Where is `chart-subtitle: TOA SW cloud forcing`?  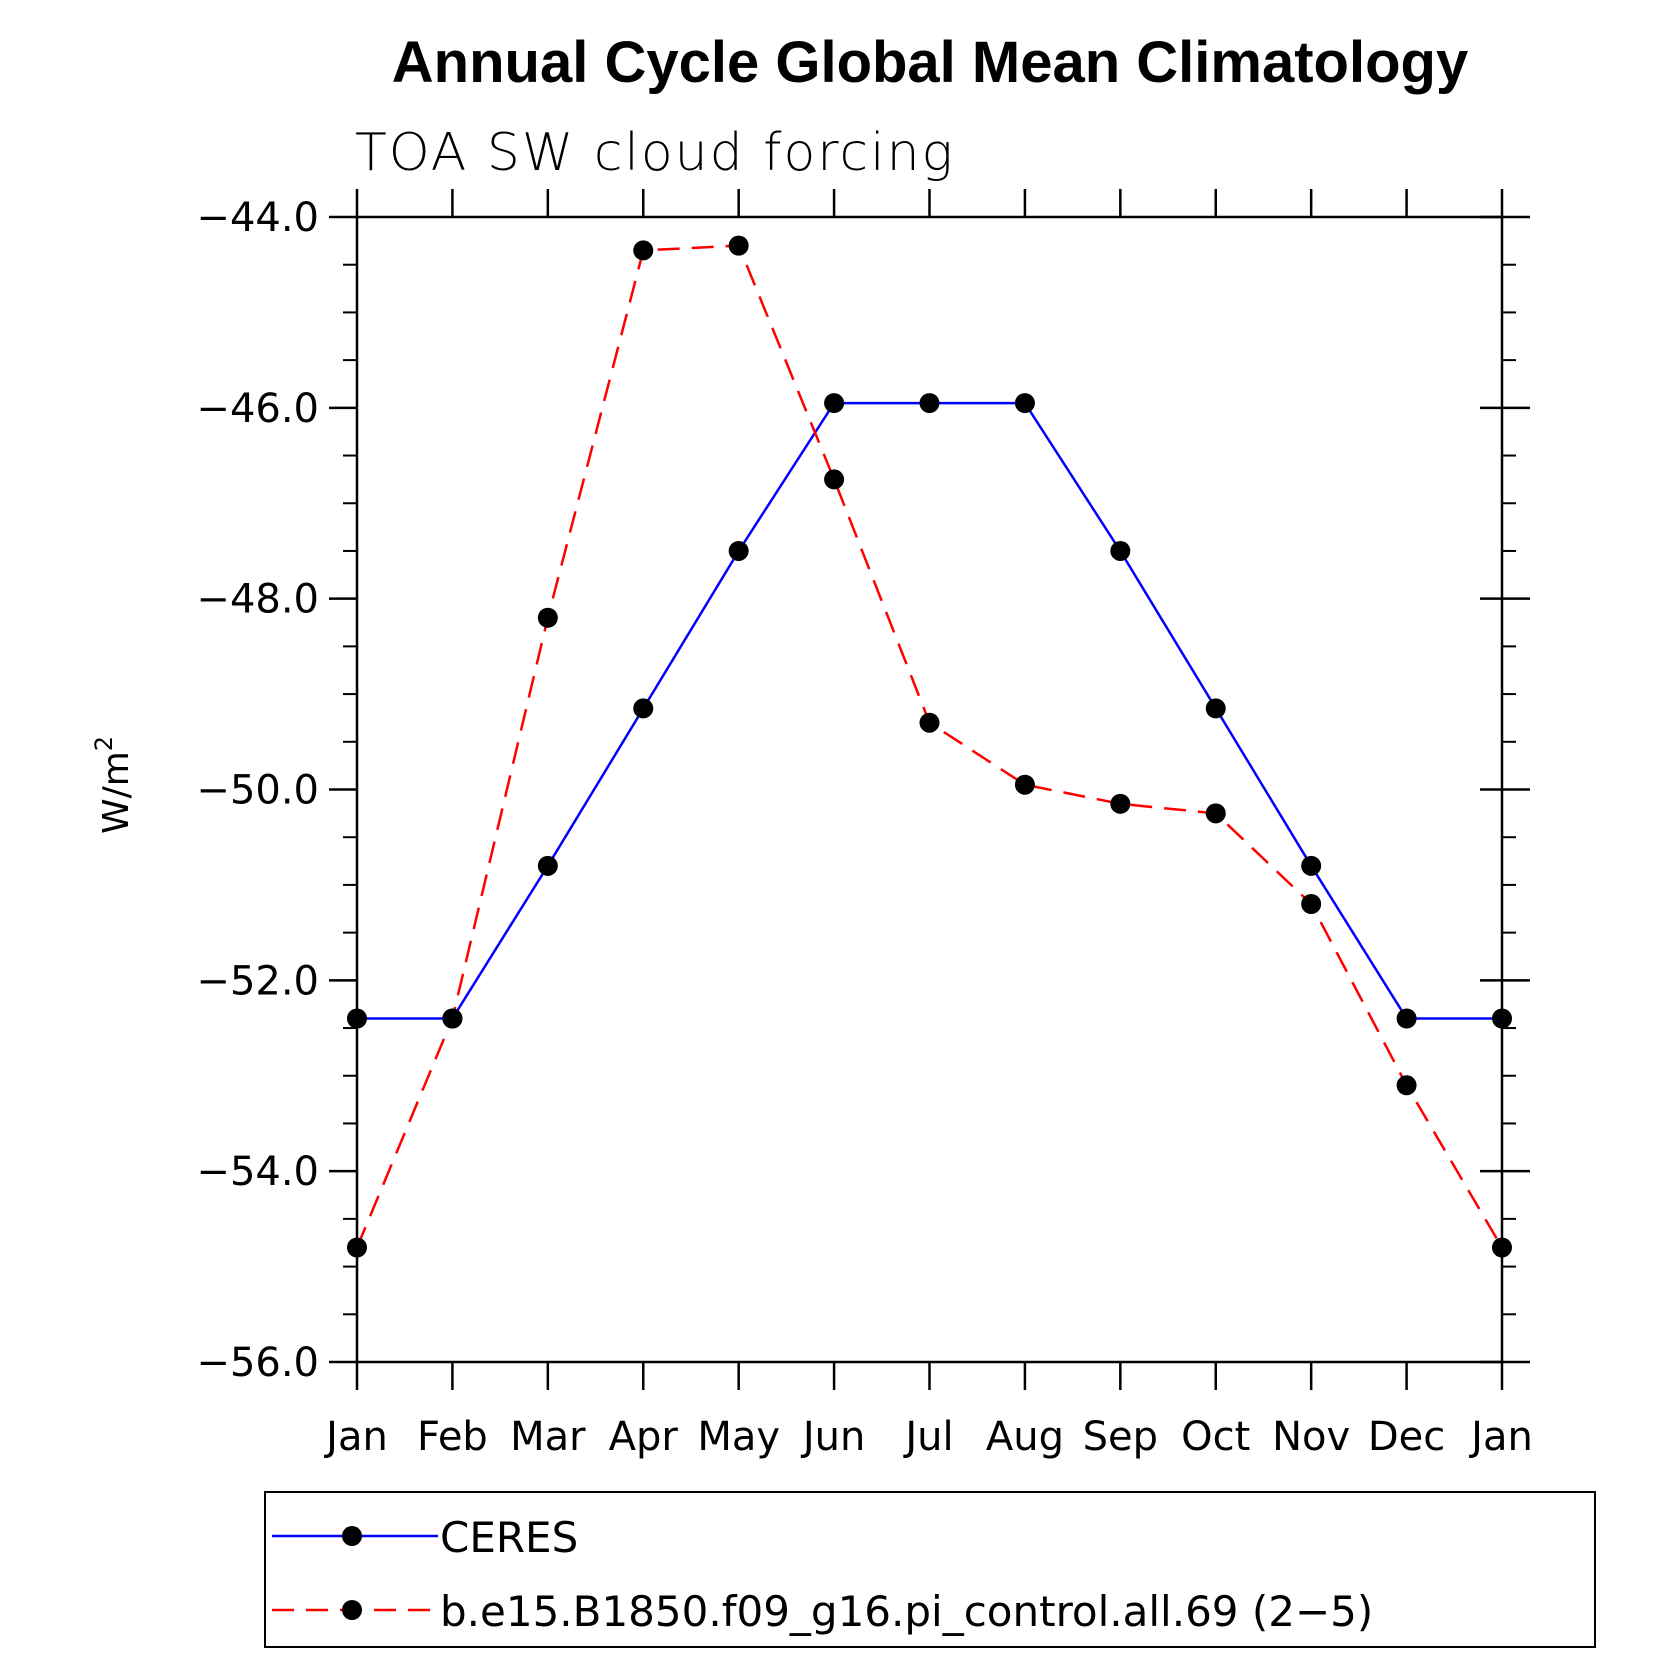
chart-subtitle: TOA SW cloud forcing is located at coordinates (655, 153).